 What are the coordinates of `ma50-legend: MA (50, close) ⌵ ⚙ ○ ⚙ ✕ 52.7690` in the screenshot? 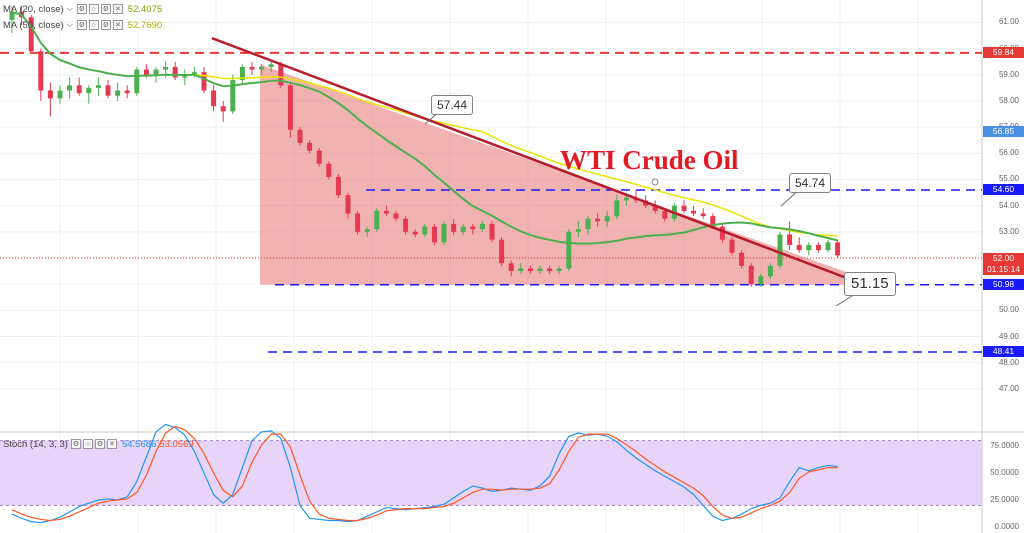 It's located at (82, 25).